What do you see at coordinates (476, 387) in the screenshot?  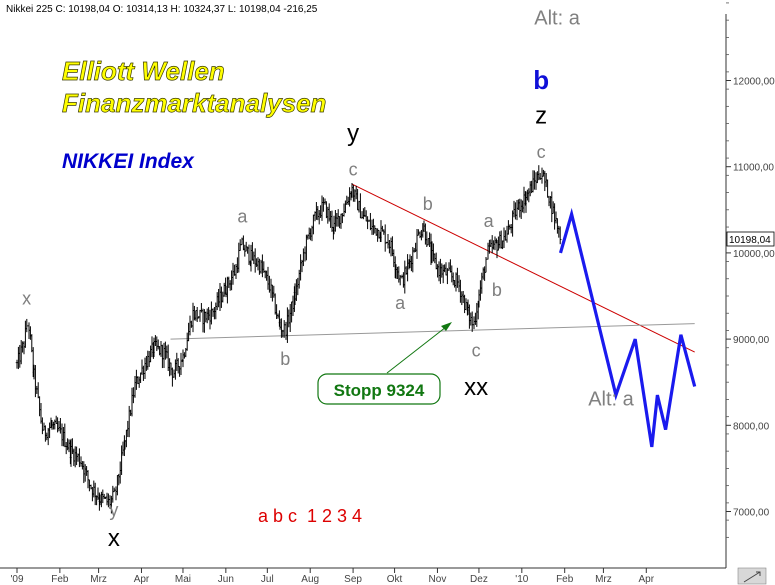 I see `wave-label: xx` at bounding box center [476, 387].